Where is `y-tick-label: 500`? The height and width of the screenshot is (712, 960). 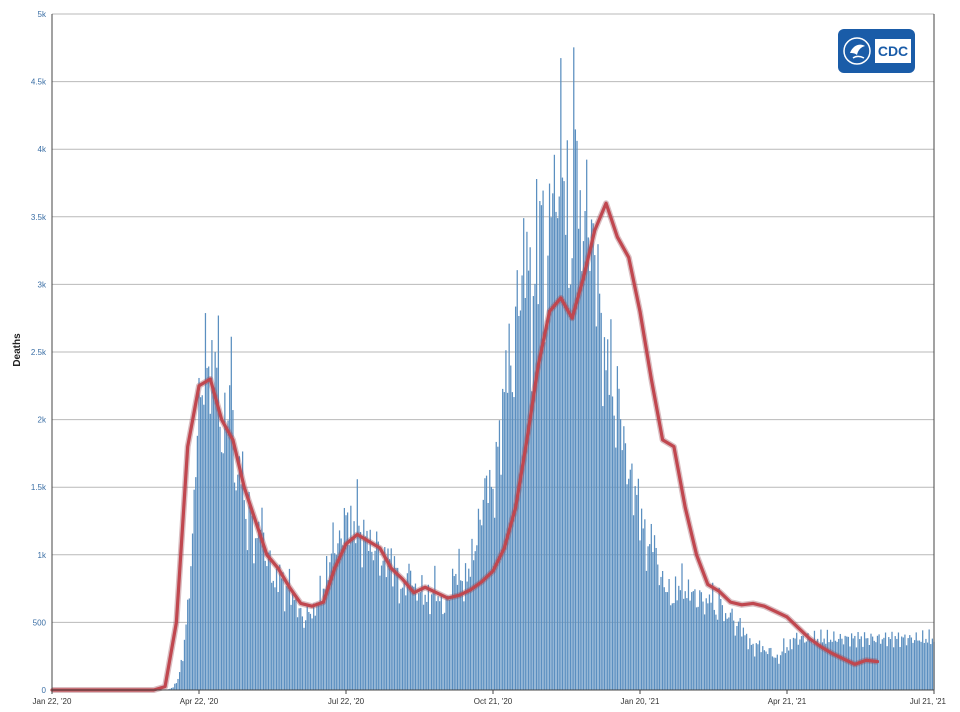 y-tick-label: 500 is located at coordinates (40, 622).